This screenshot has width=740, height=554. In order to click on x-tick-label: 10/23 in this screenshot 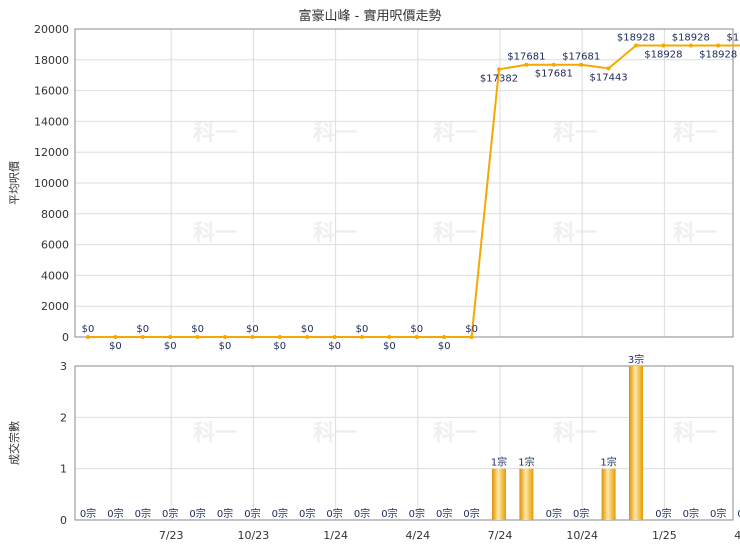, I will do `click(254, 535)`.